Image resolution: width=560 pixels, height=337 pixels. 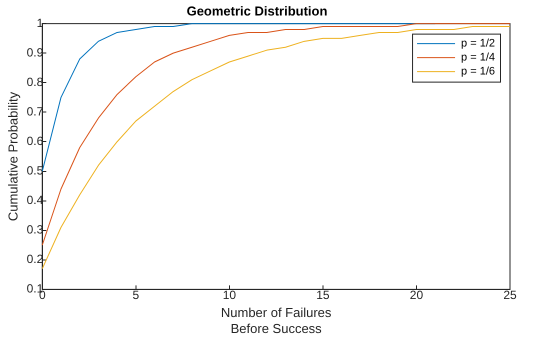 I want to click on y-tick-label: 0.7, so click(x=35, y=111).